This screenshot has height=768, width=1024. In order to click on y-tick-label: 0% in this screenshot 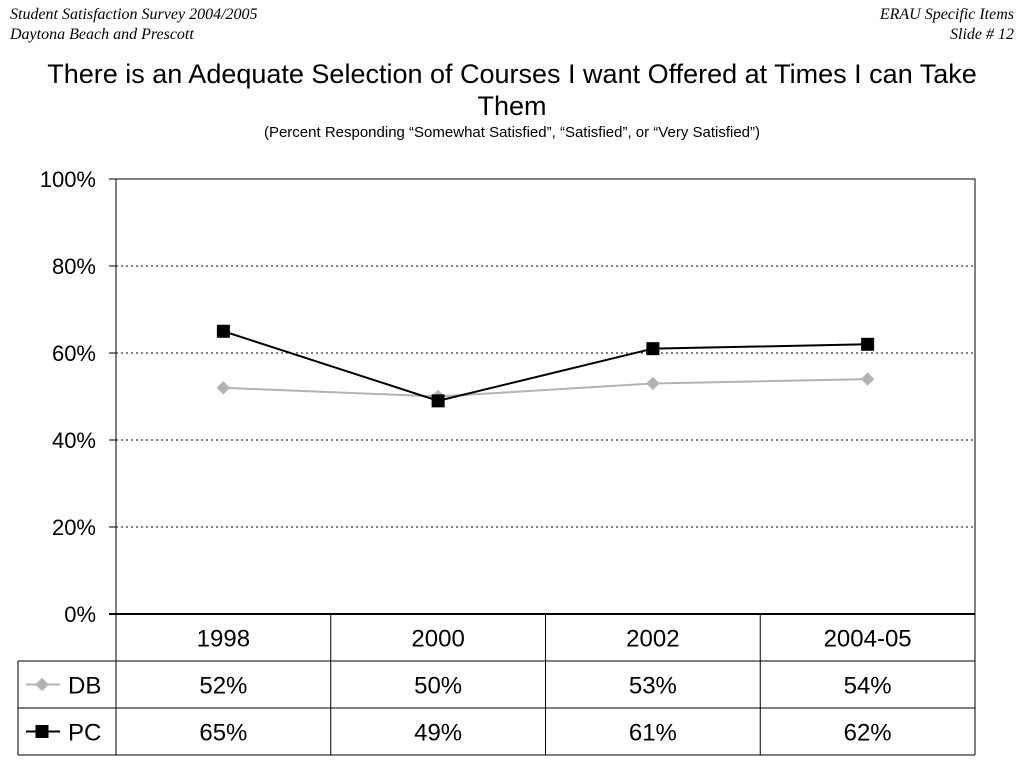, I will do `click(80, 614)`.